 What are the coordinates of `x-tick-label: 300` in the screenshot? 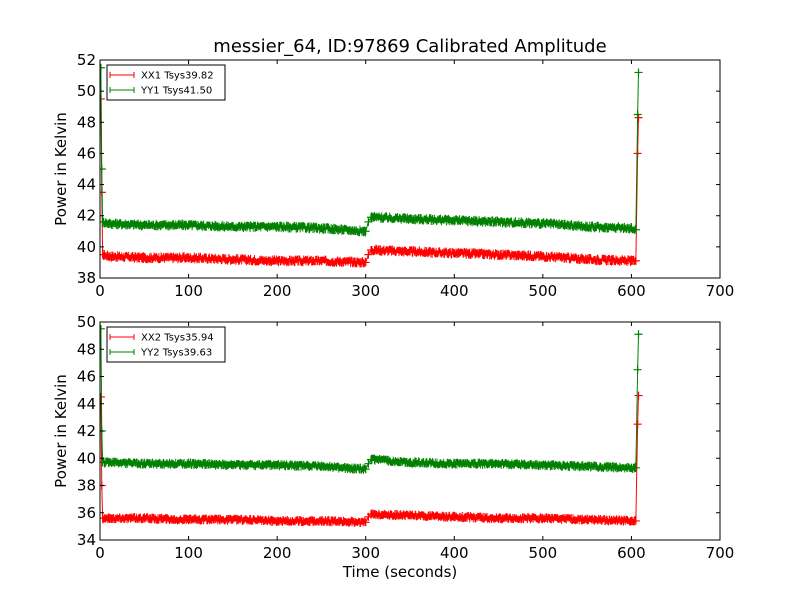 It's located at (365, 553).